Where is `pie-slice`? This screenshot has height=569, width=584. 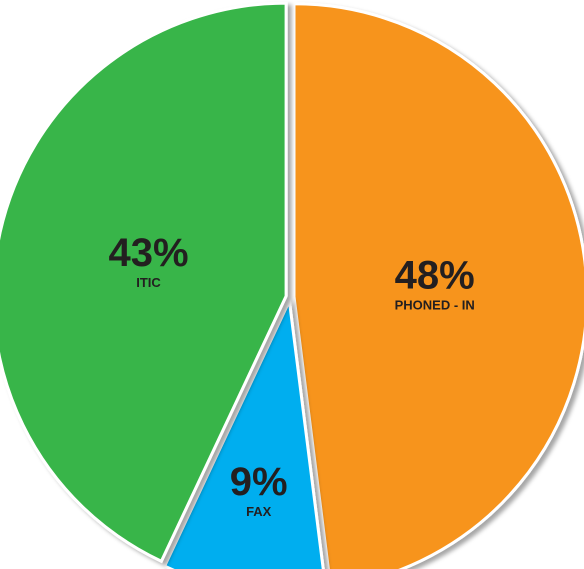
pie-slice is located at coordinates (243, 432).